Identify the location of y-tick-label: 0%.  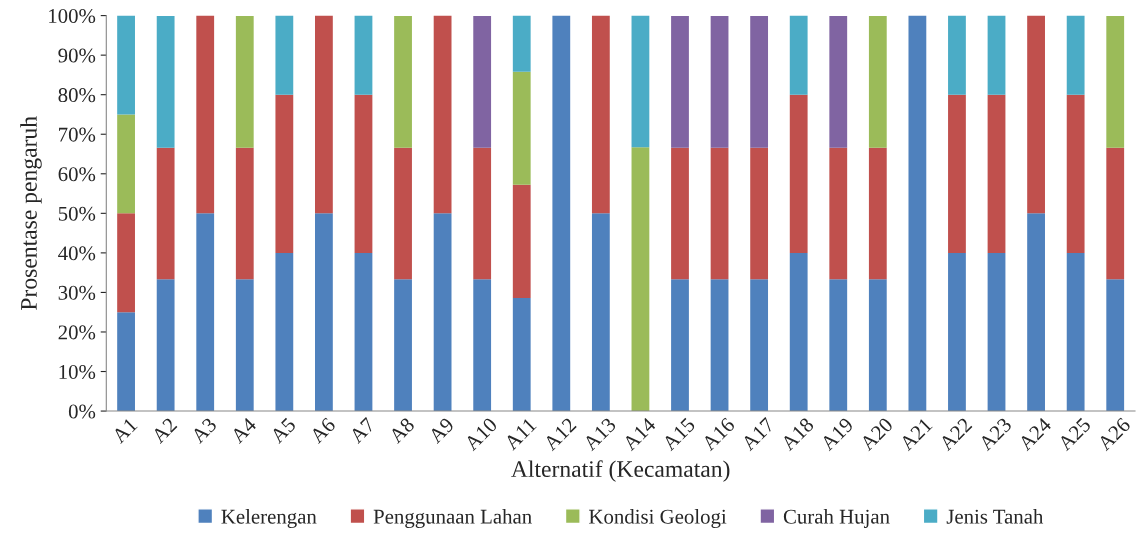
(82, 411).